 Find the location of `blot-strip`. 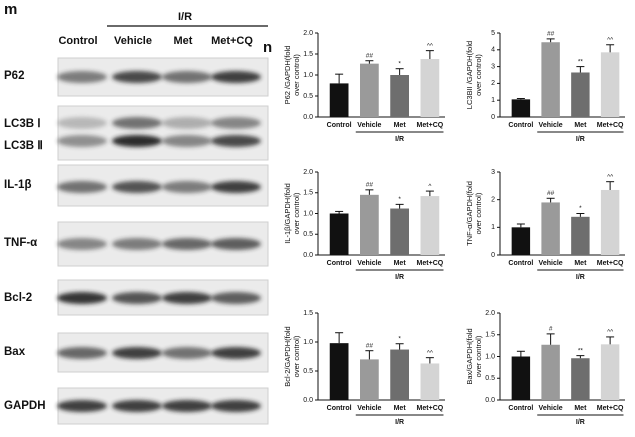

blot-strip is located at coordinates (163, 133).